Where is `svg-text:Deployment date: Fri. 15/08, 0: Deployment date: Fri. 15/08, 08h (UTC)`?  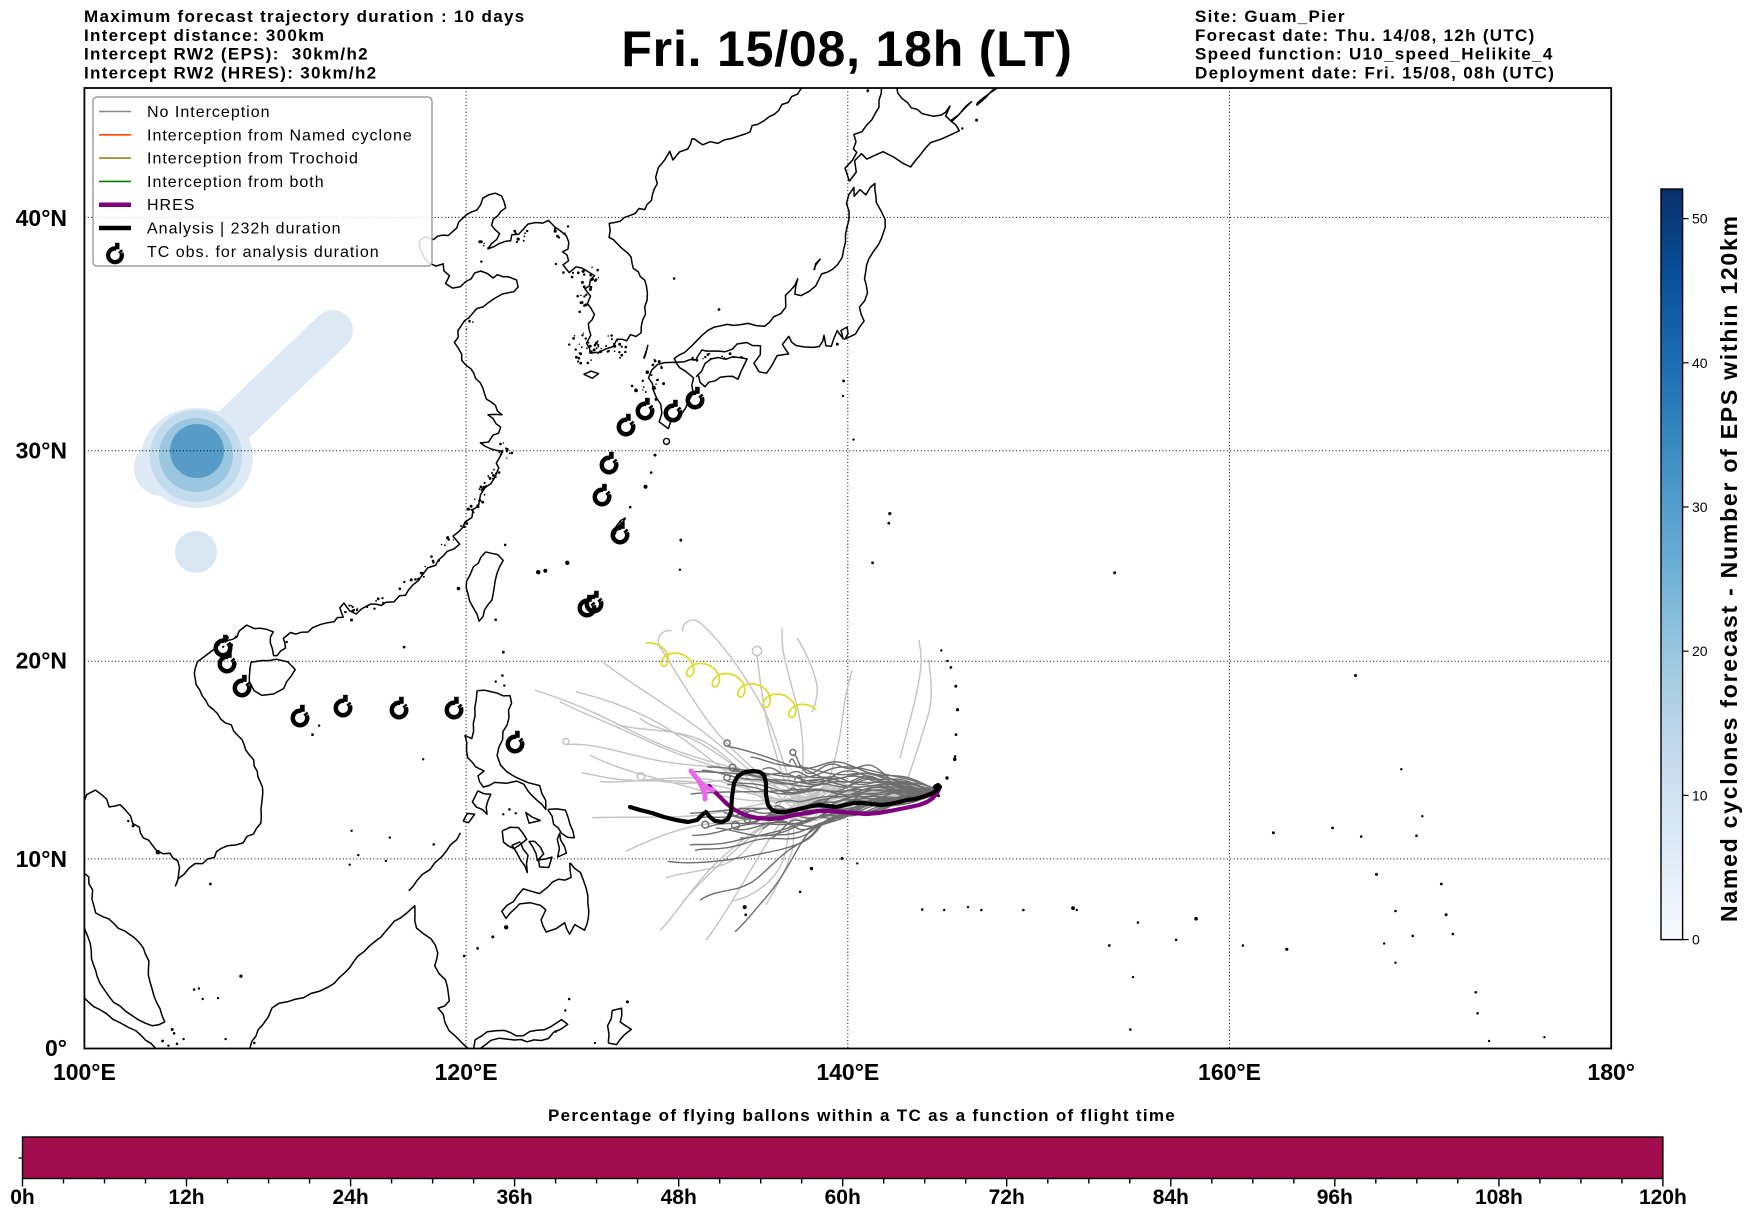
svg-text:Deployment date: Fri. 15/08, 0: Deployment date: Fri. 15/08, 08h (UTC) is located at coordinates (1375, 72).